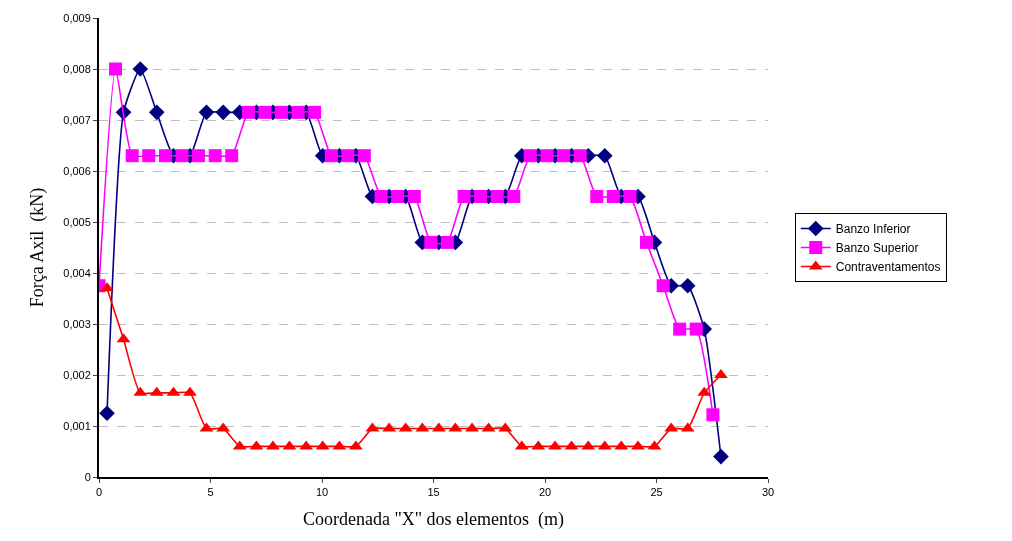  What do you see at coordinates (77, 221) in the screenshot?
I see `y-tick-label: 0,005` at bounding box center [77, 221].